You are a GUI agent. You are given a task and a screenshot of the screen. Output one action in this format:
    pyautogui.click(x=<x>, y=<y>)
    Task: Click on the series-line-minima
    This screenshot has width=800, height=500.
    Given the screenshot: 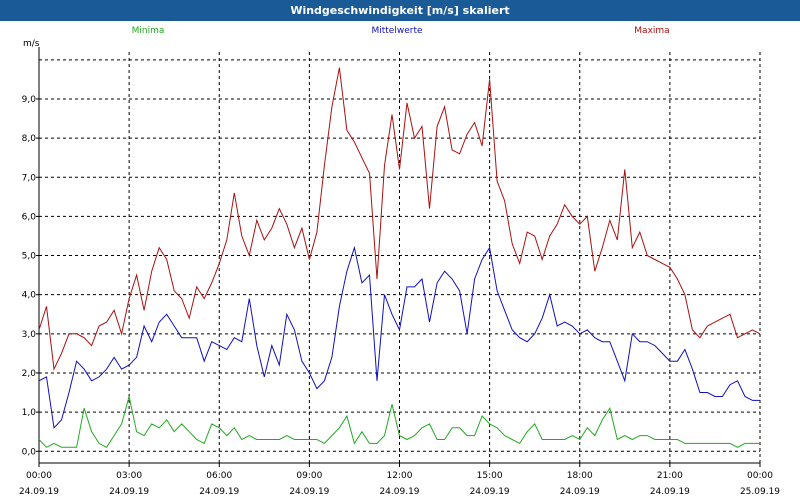 What is the action you would take?
    pyautogui.click(x=399, y=422)
    